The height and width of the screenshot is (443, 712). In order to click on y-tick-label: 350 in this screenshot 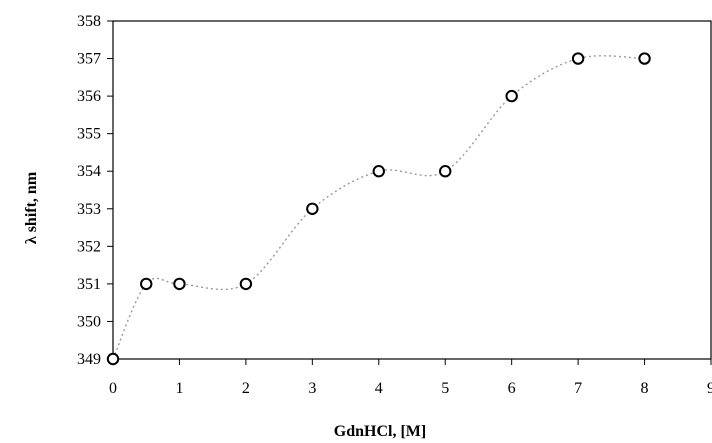, I will do `click(89, 321)`.